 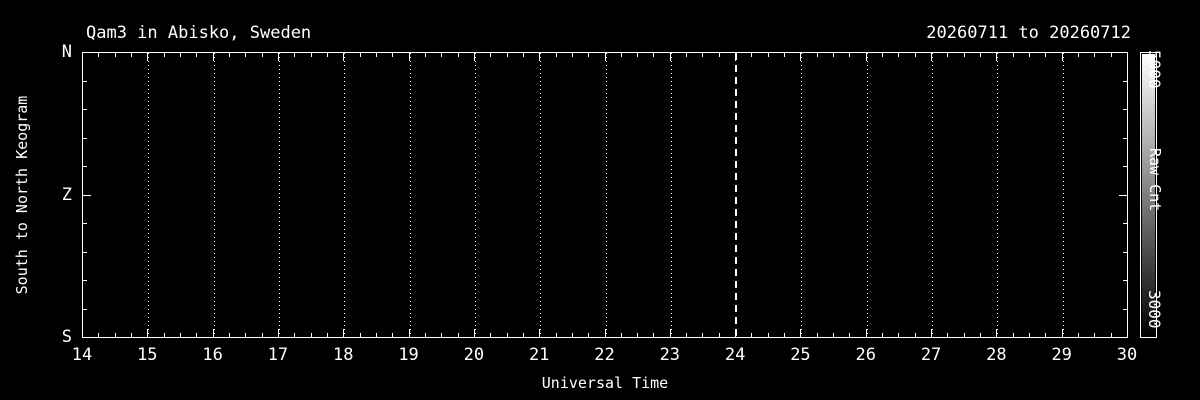 What do you see at coordinates (147, 355) in the screenshot?
I see `x-tick-label-15: 15` at bounding box center [147, 355].